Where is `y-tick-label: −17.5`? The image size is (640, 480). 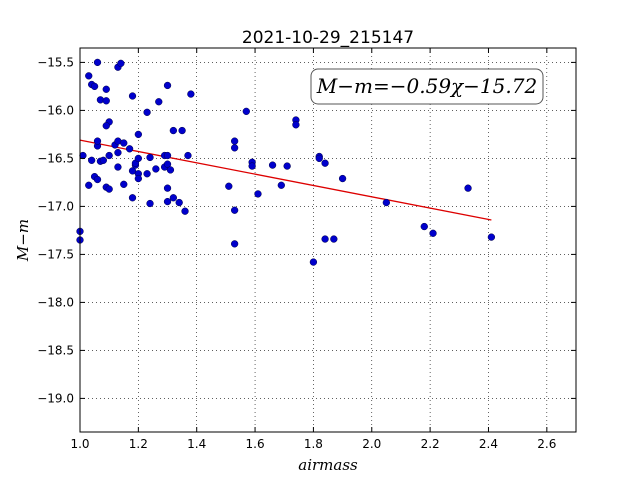 y-tick-label: −17.5 is located at coordinates (55, 254).